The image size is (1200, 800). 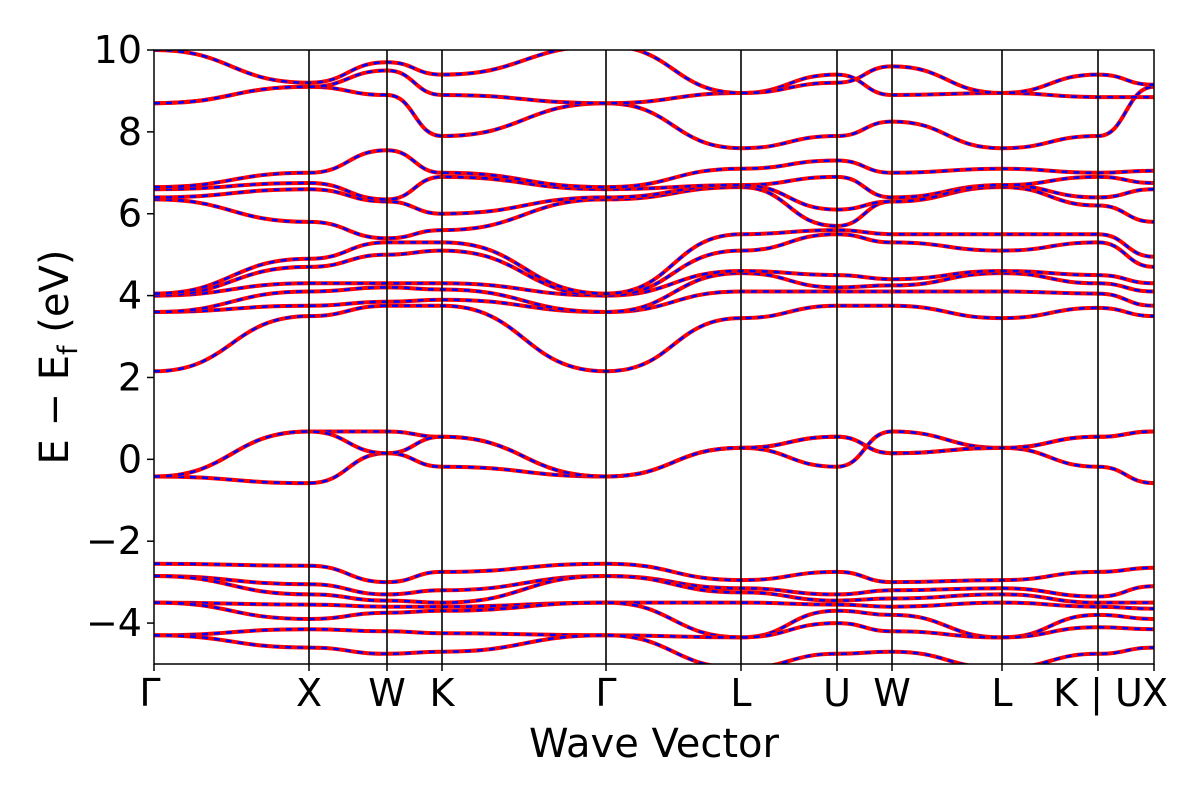 I want to click on y-tick-label: 0, so click(x=130, y=459).